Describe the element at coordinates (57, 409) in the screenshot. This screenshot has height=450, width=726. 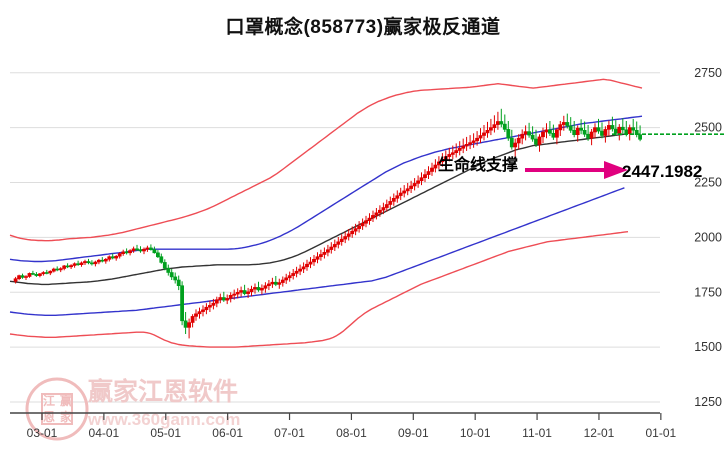
I see `watermark-seal-ring` at that location.